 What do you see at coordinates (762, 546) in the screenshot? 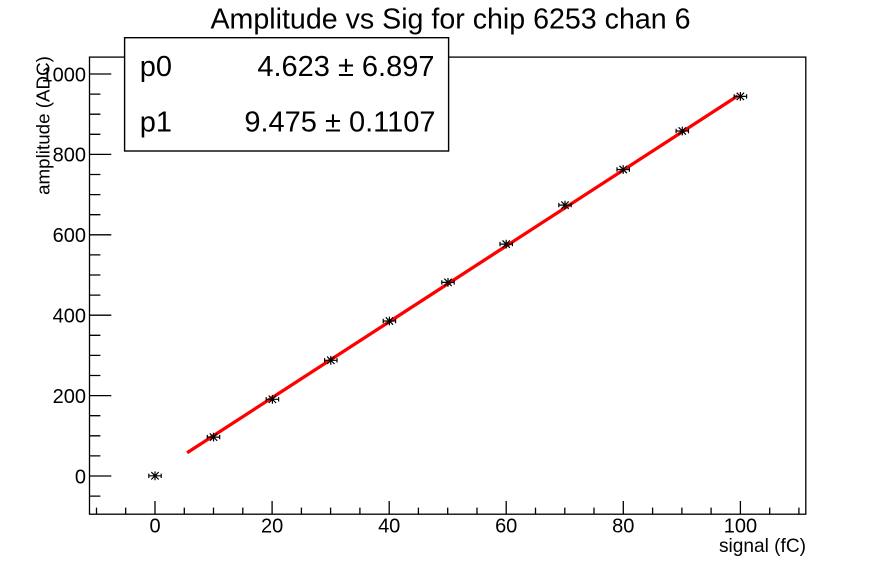
I see `svg-text: signal (fC)` at bounding box center [762, 546].